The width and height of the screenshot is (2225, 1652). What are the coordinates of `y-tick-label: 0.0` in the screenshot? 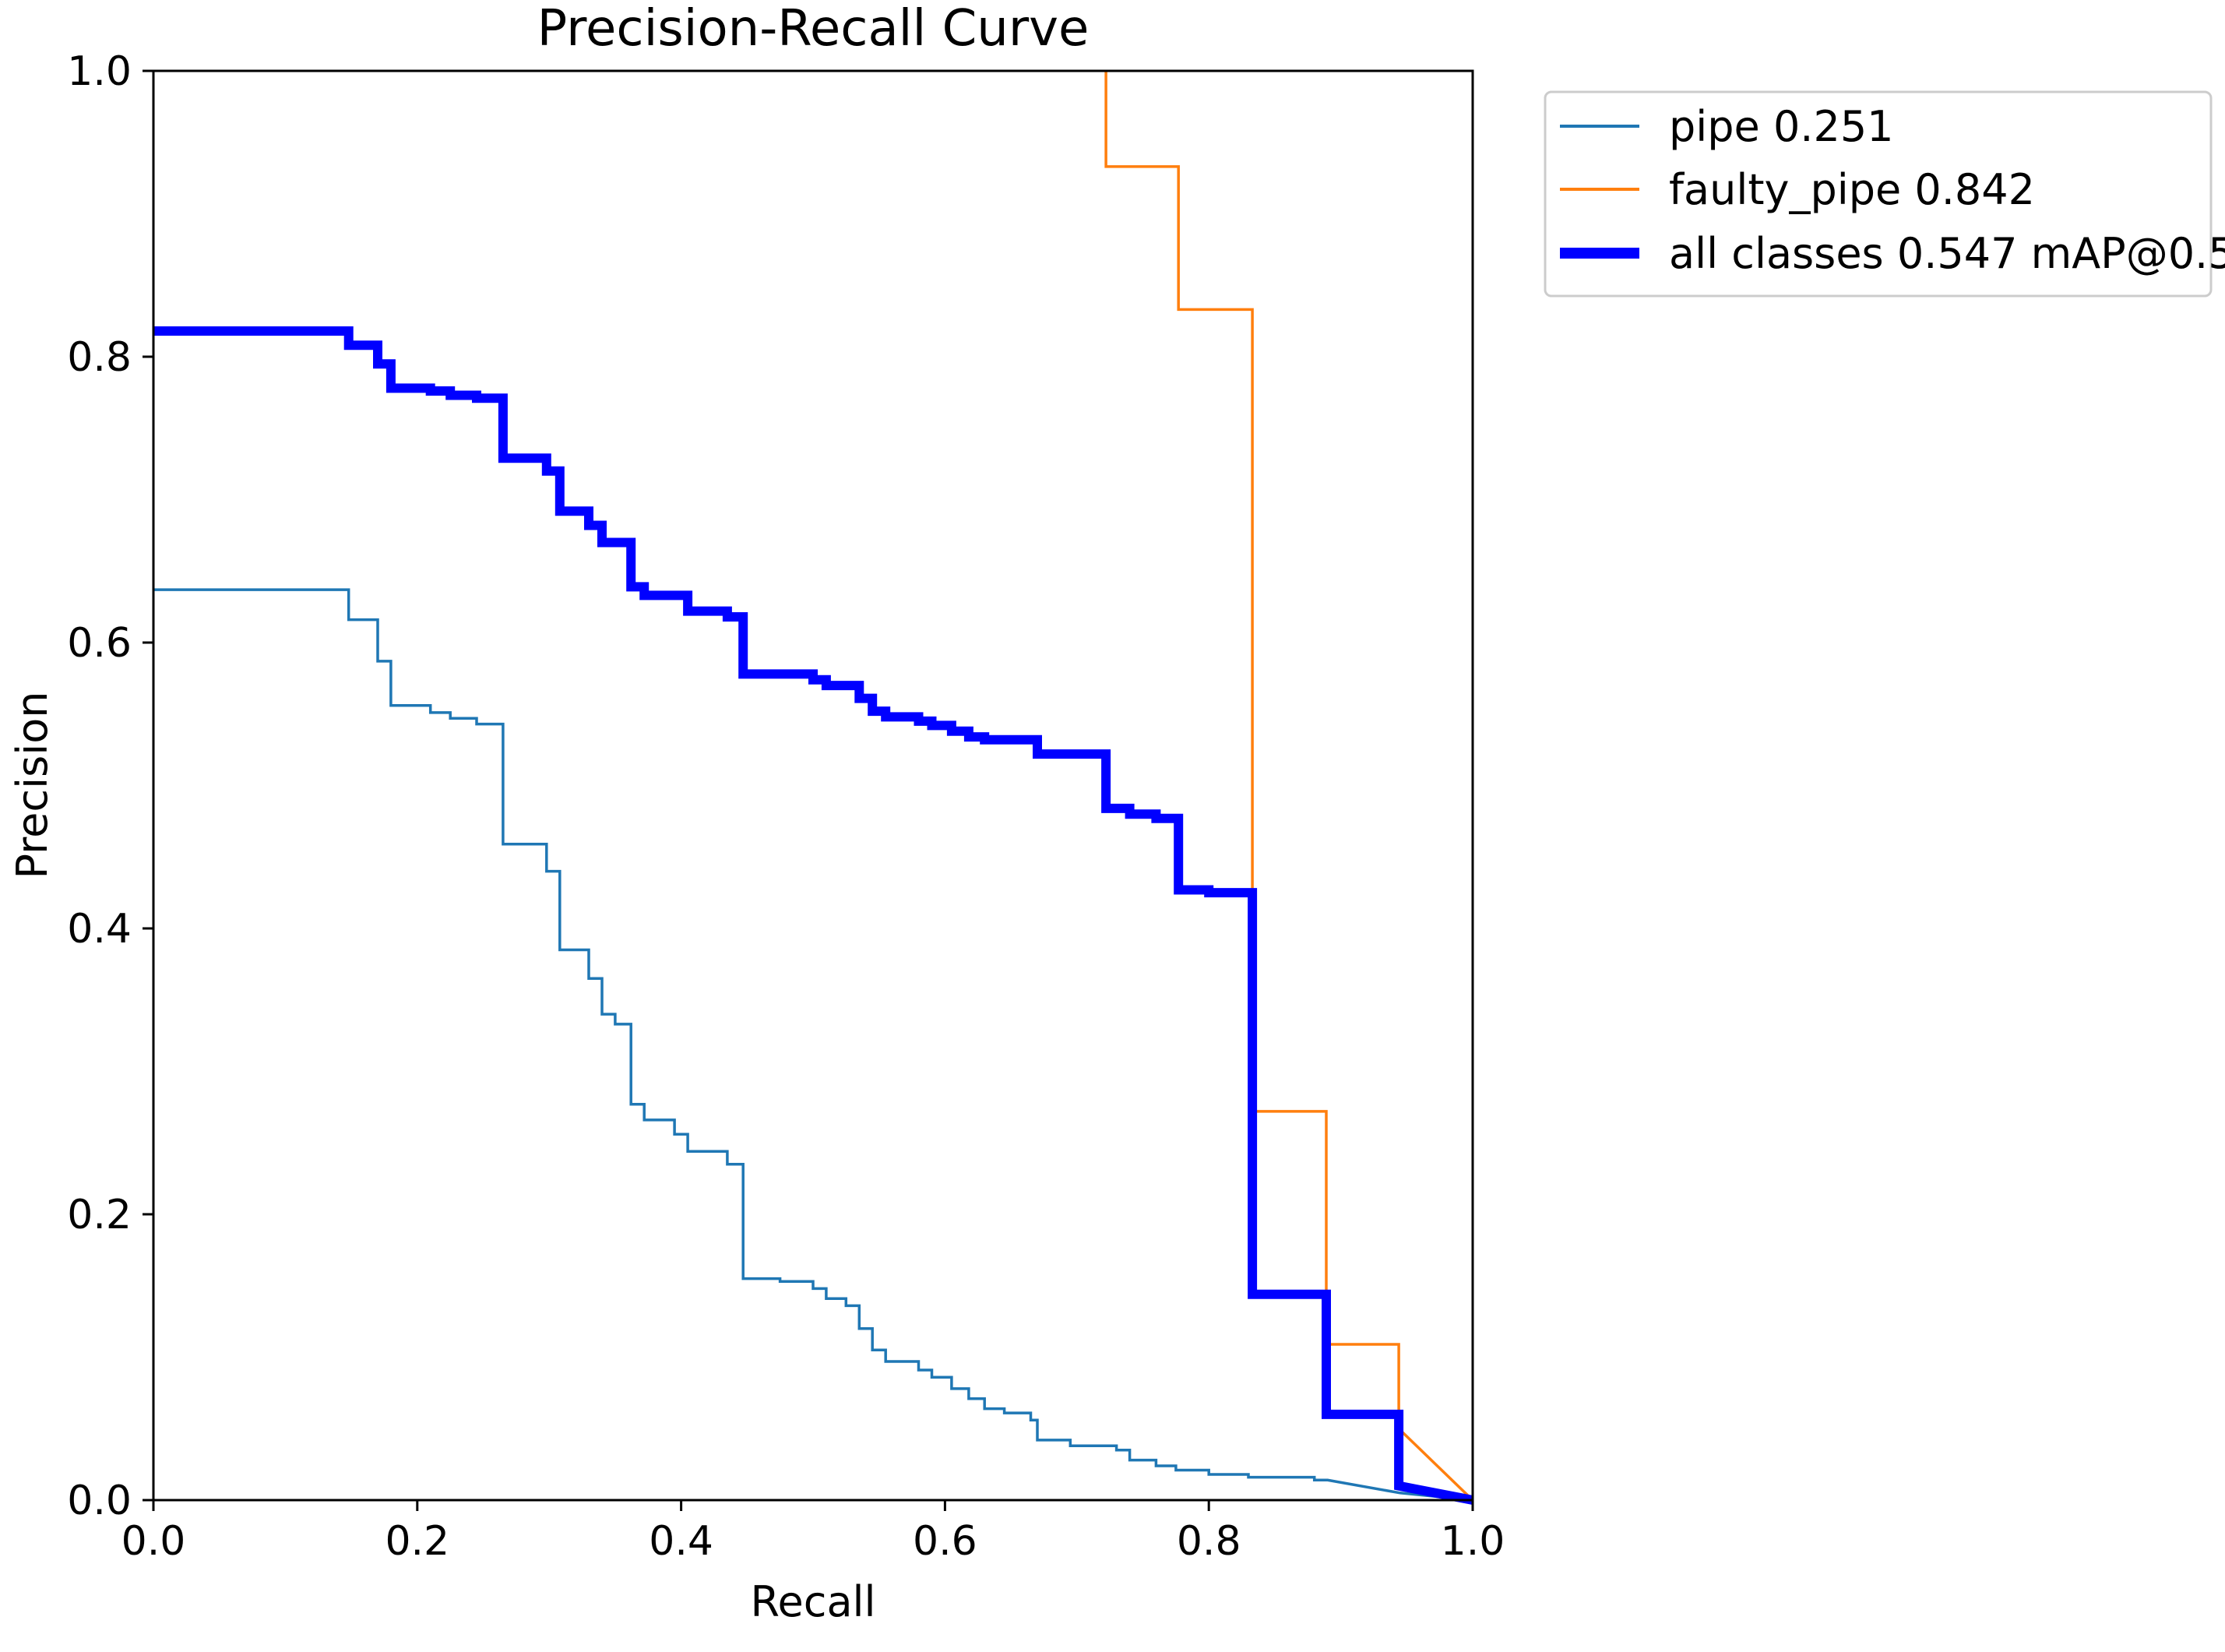 It's located at (100, 1501).